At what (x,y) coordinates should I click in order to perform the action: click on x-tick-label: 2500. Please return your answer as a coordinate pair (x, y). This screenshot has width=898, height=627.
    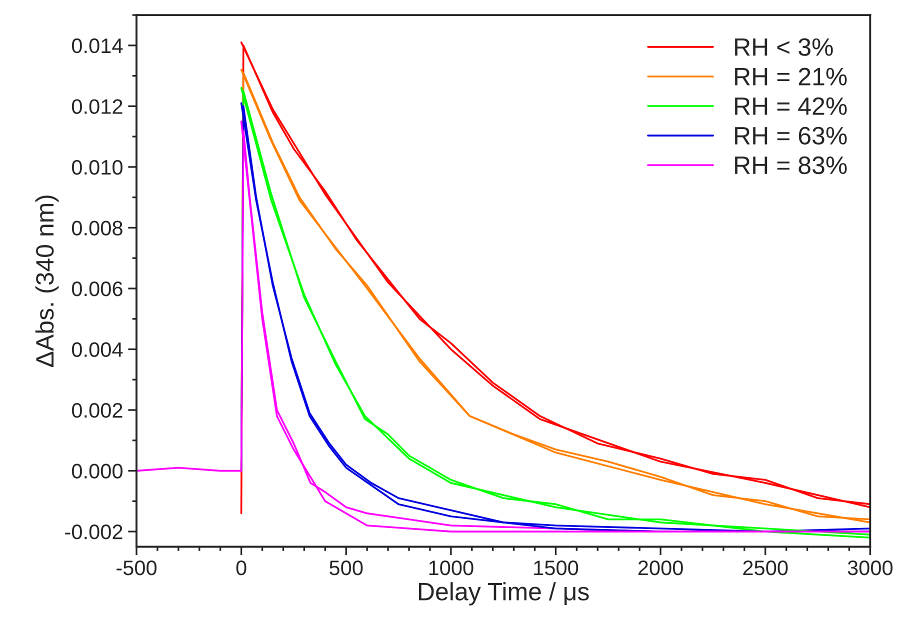
    Looking at the image, I should click on (765, 568).